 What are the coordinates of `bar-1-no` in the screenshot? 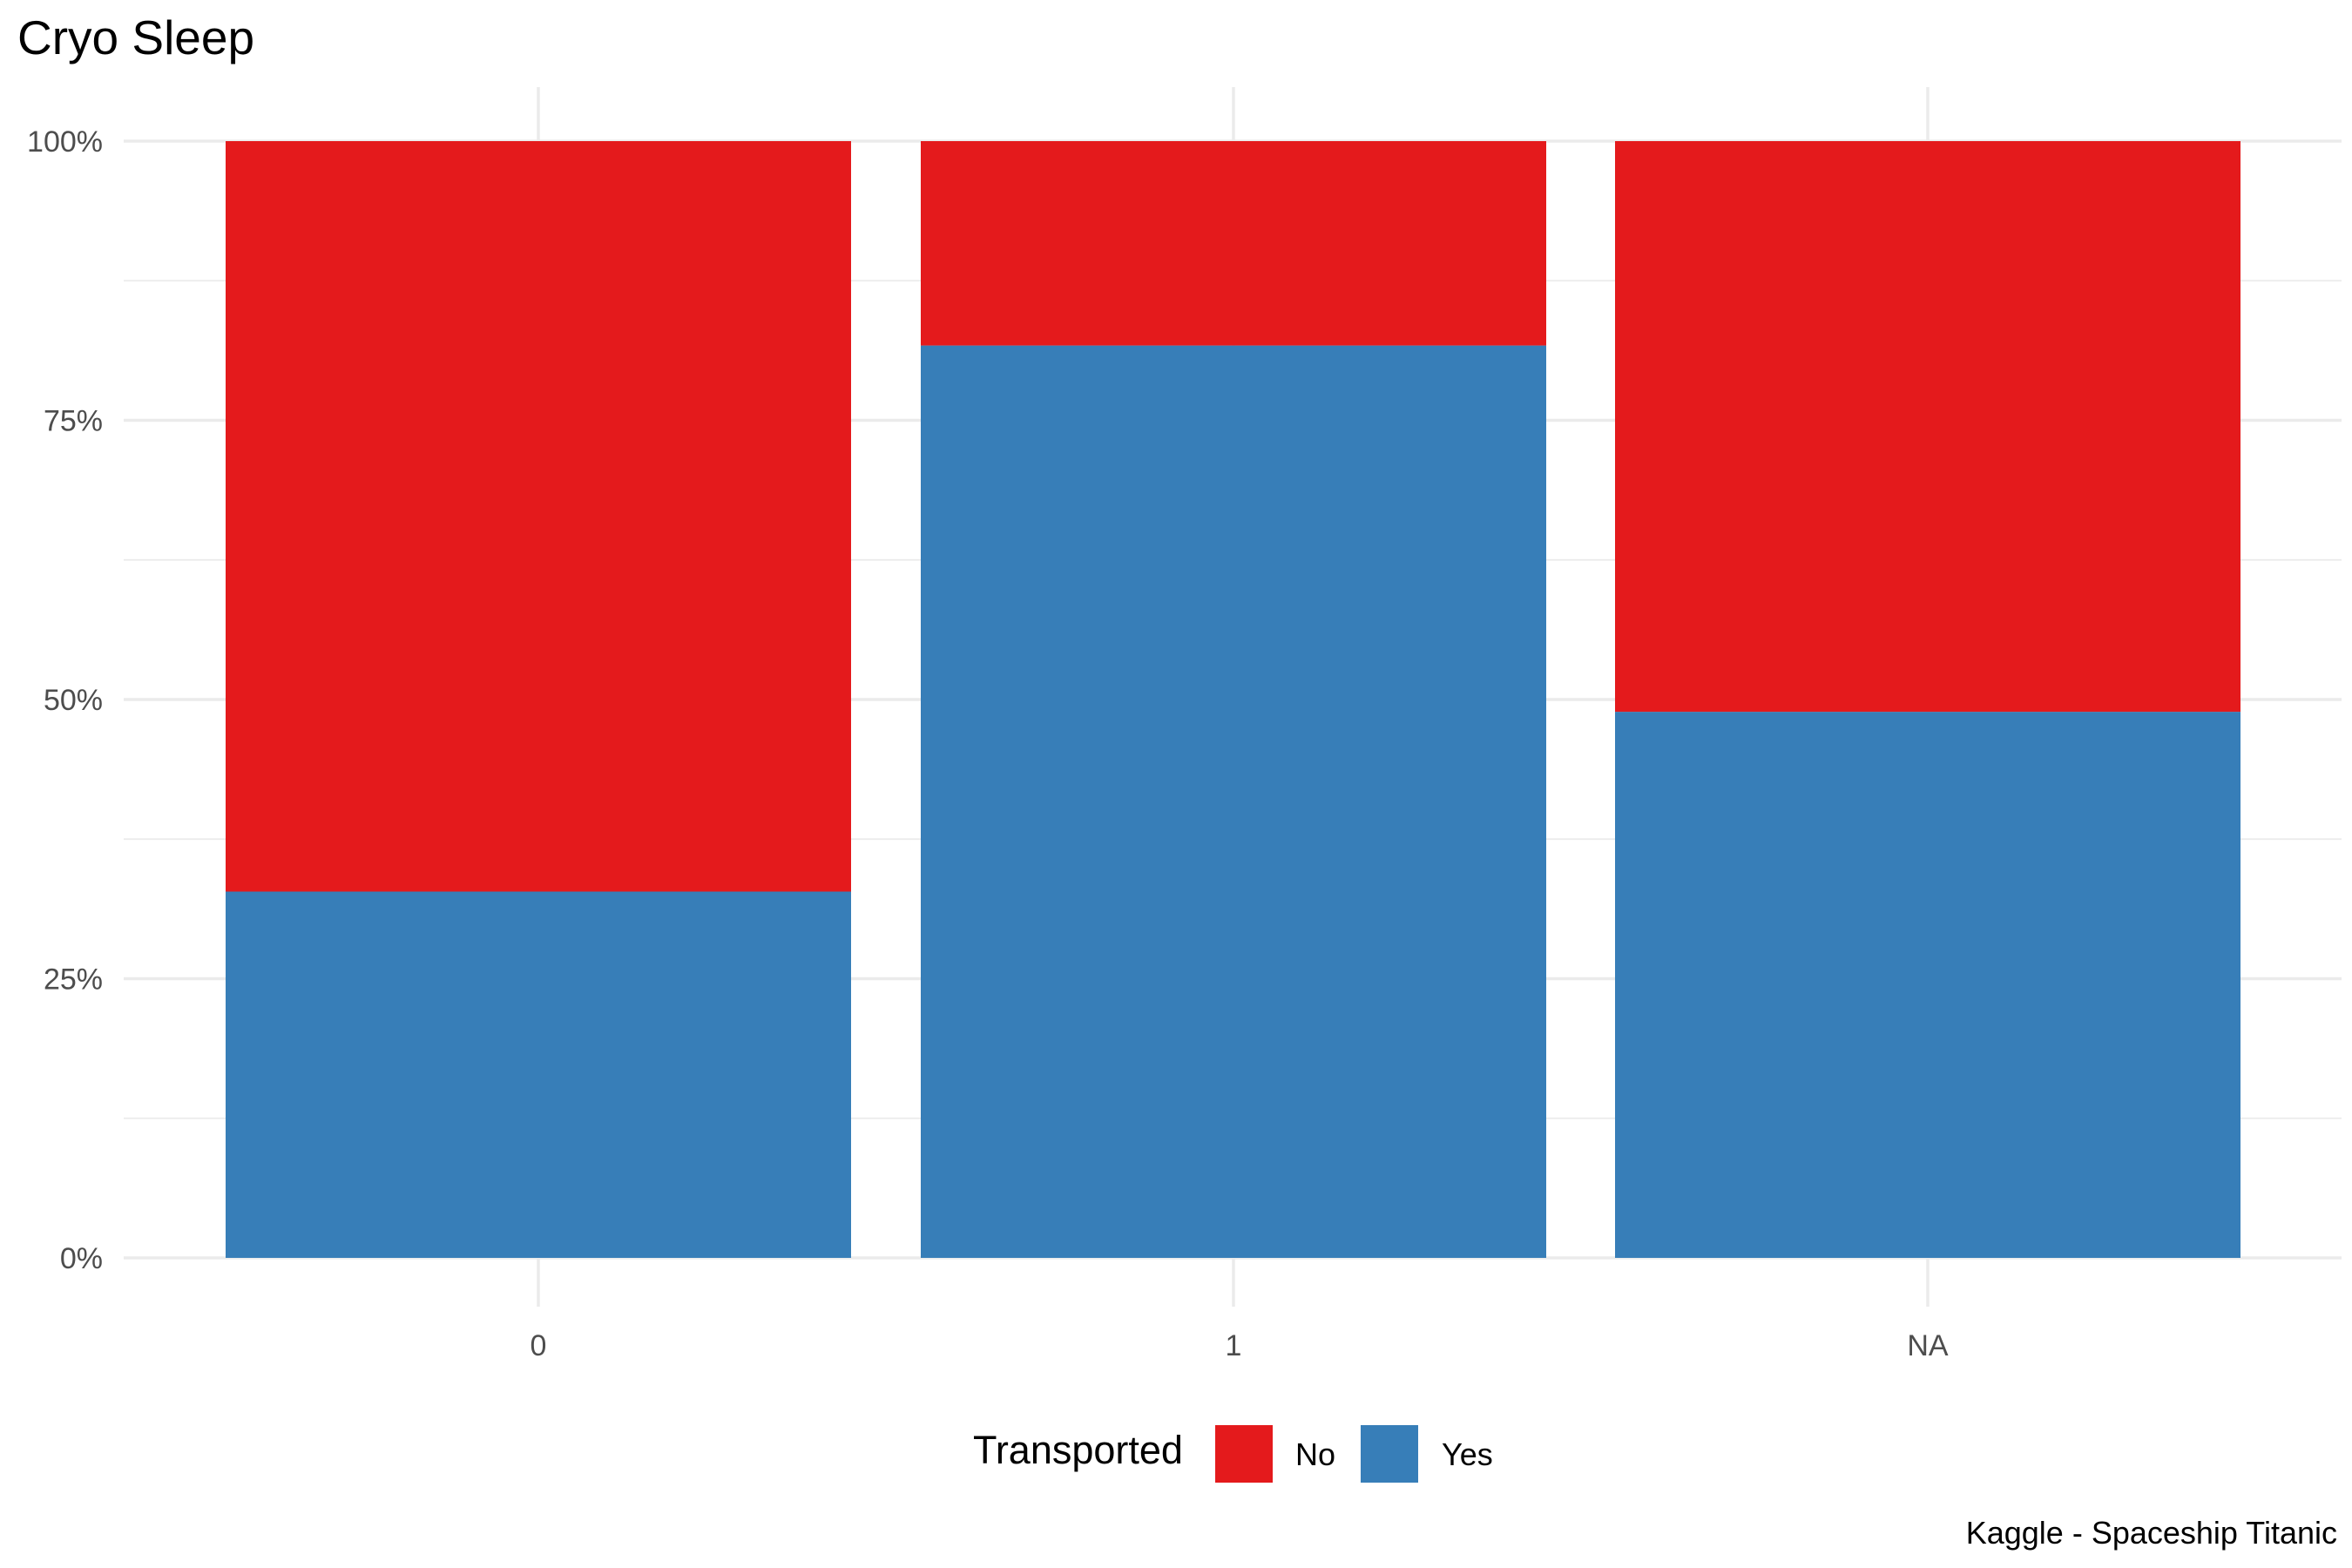 It's located at (1233, 243).